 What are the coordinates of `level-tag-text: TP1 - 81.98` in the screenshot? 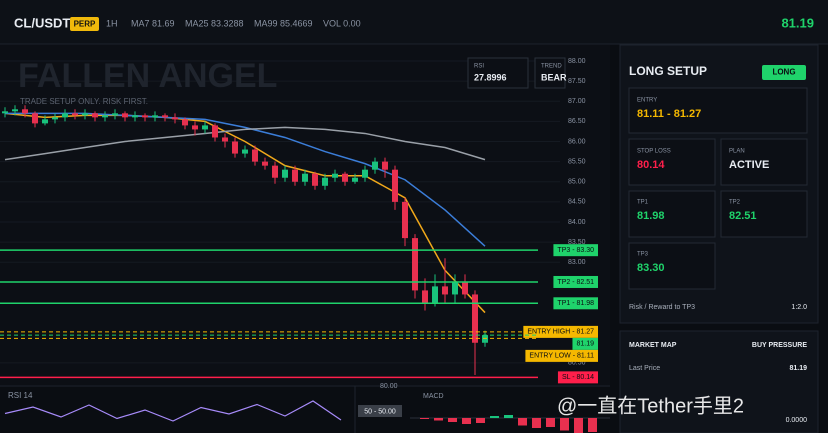 It's located at (575, 303).